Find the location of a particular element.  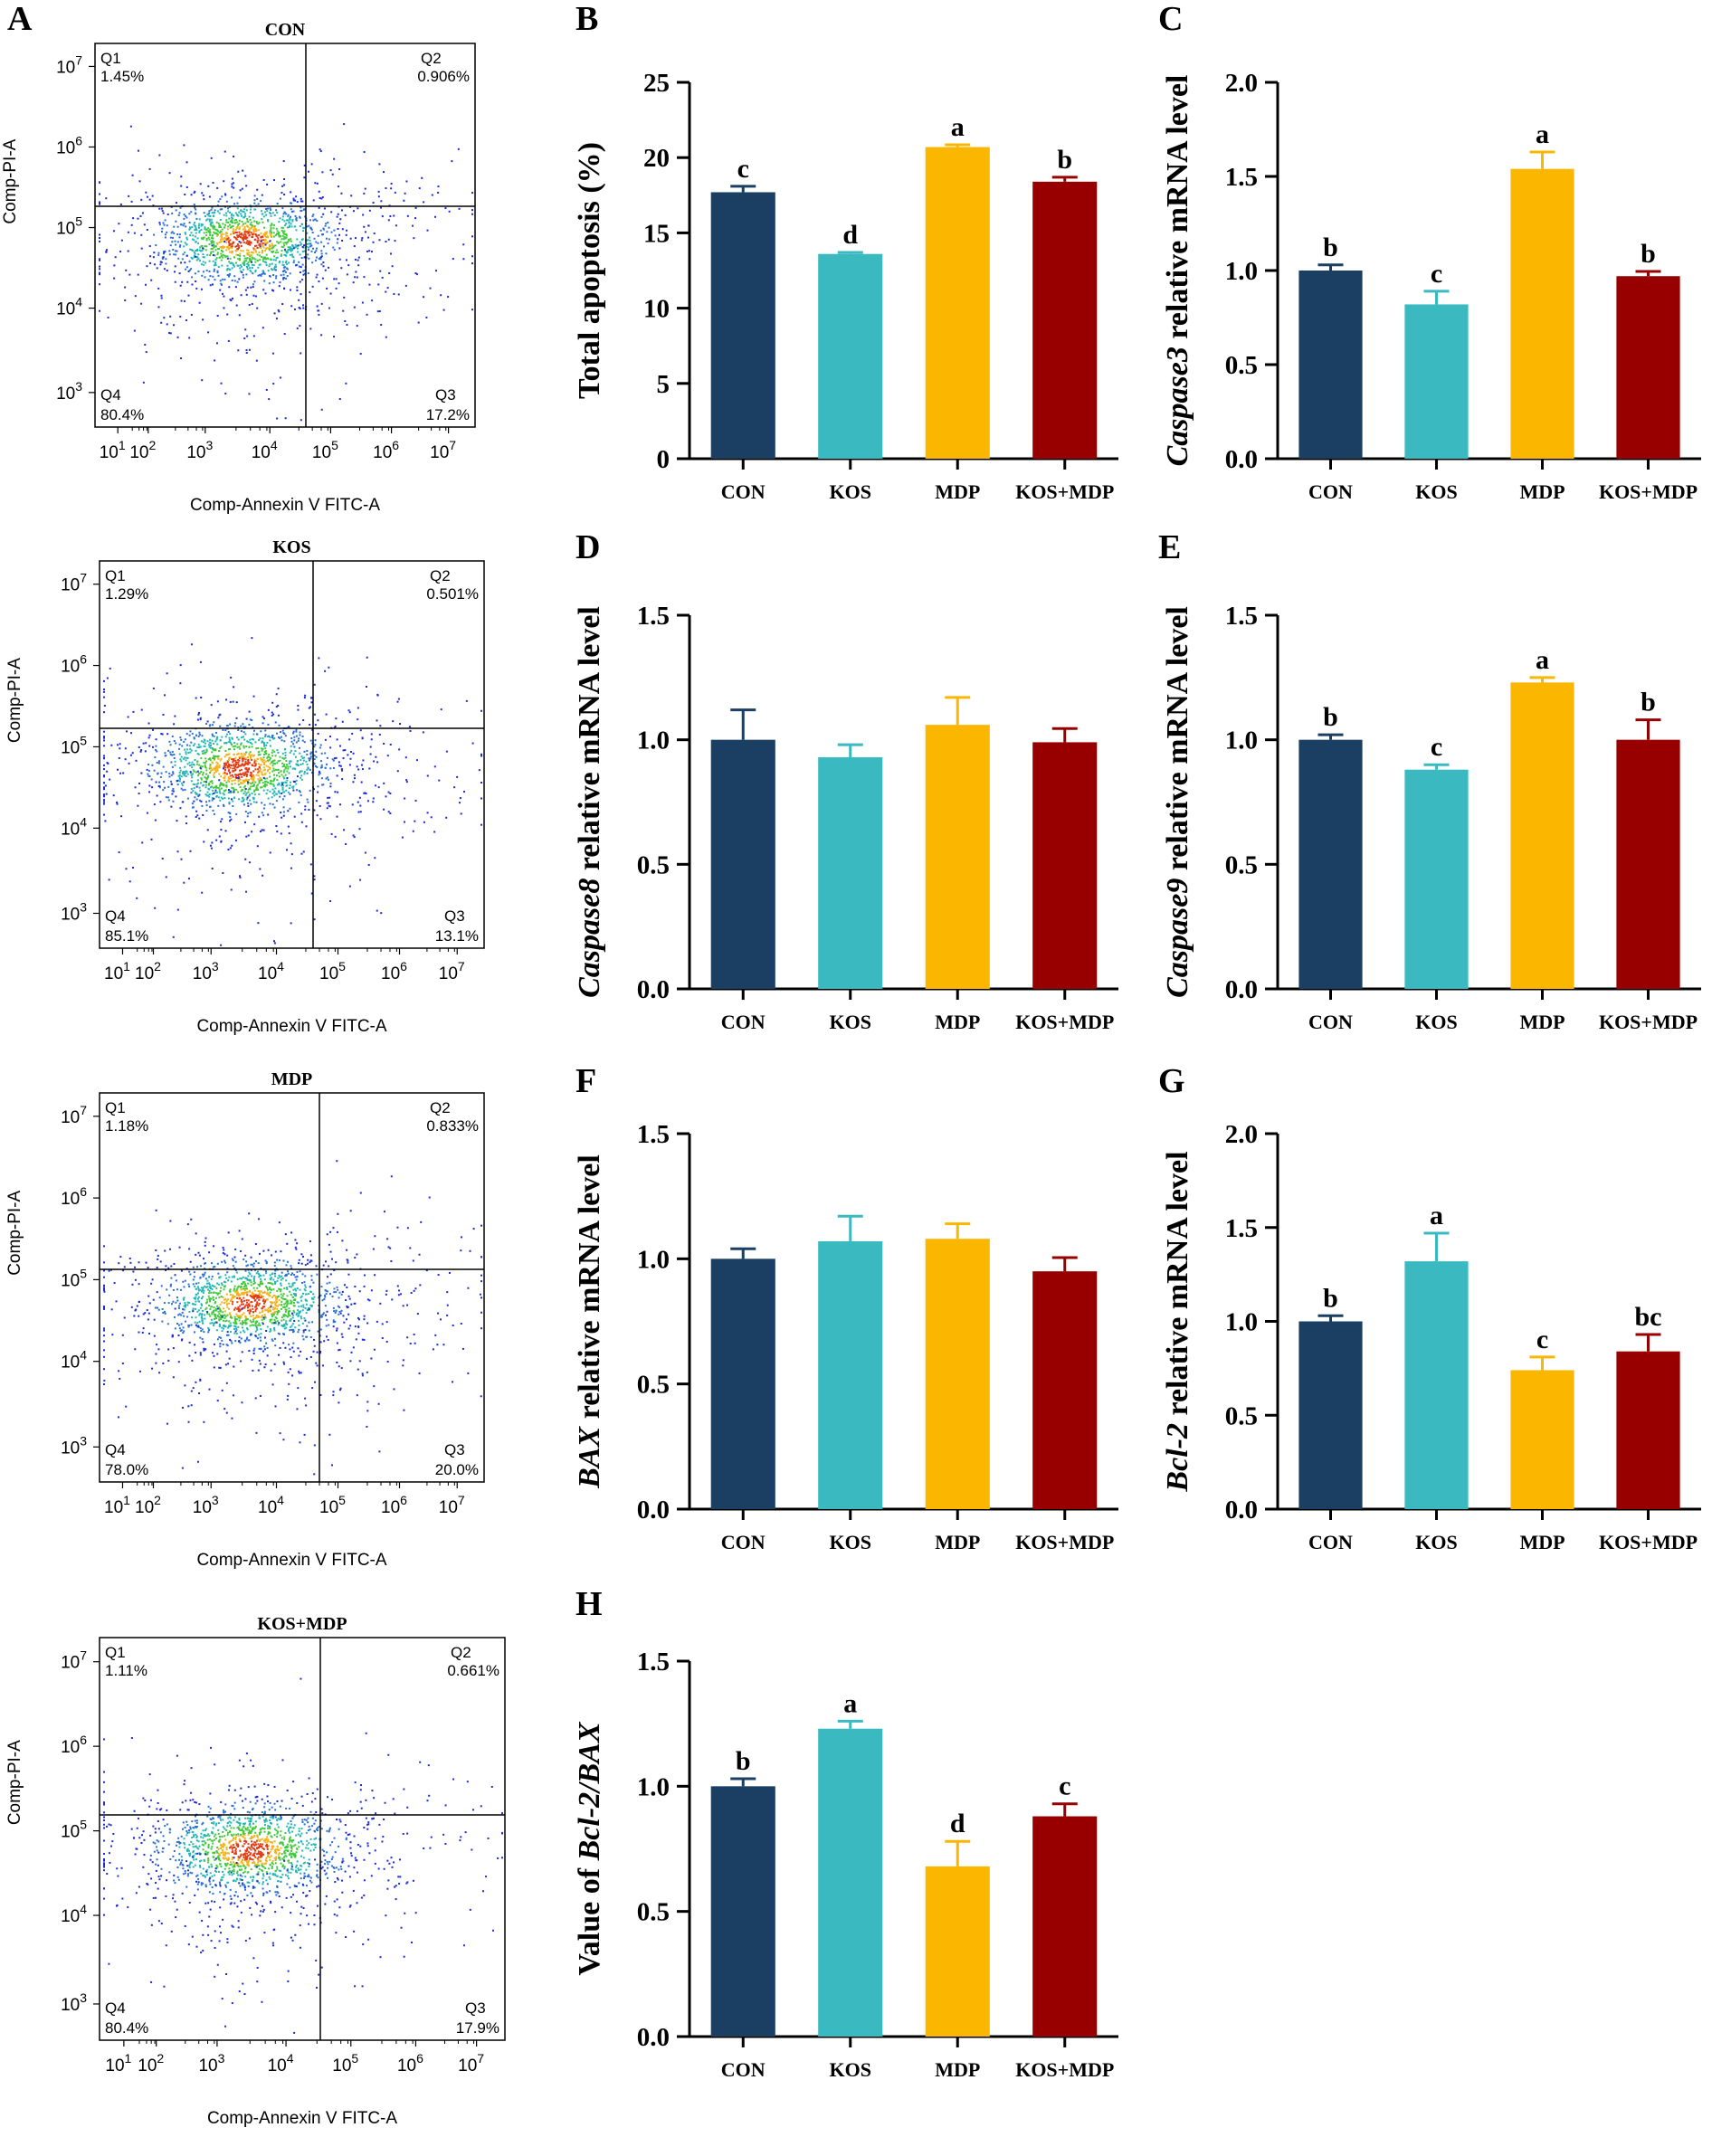

y-tick-label-e: 0.0 is located at coordinates (1241, 989).